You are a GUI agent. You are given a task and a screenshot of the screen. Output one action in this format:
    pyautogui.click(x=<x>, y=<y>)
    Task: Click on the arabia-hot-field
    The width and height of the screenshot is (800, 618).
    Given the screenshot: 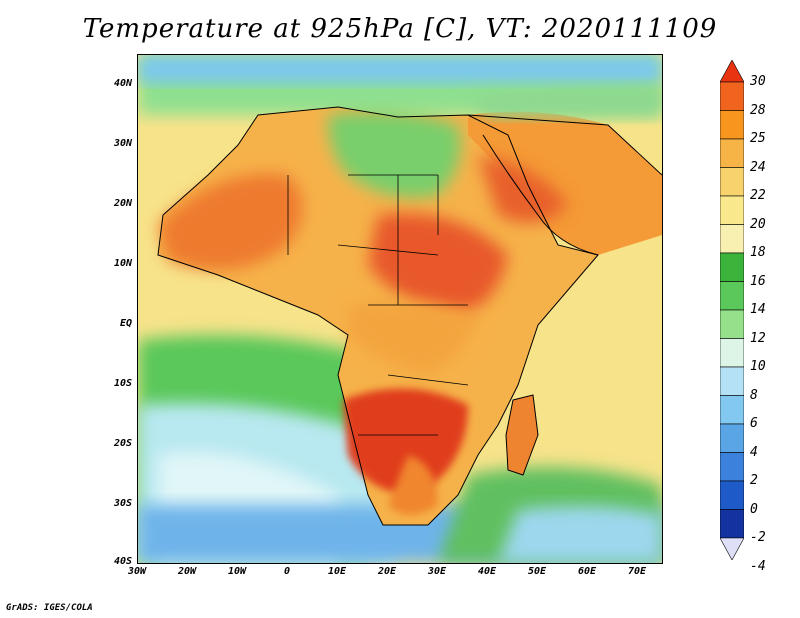 What is the action you would take?
    pyautogui.click(x=523, y=189)
    